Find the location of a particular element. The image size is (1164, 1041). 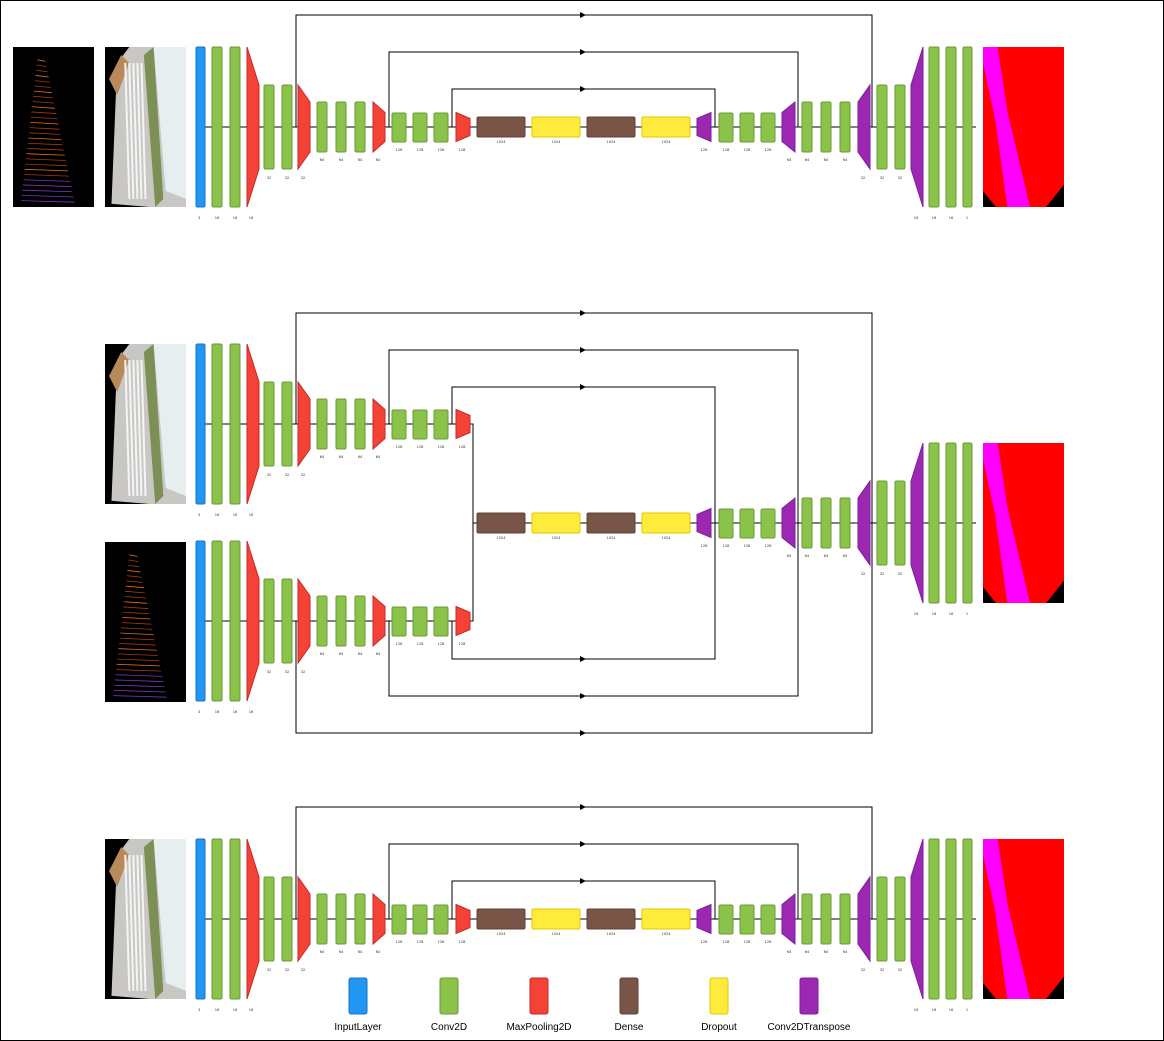

model-1-camera-input-image is located at coordinates (145, 127).